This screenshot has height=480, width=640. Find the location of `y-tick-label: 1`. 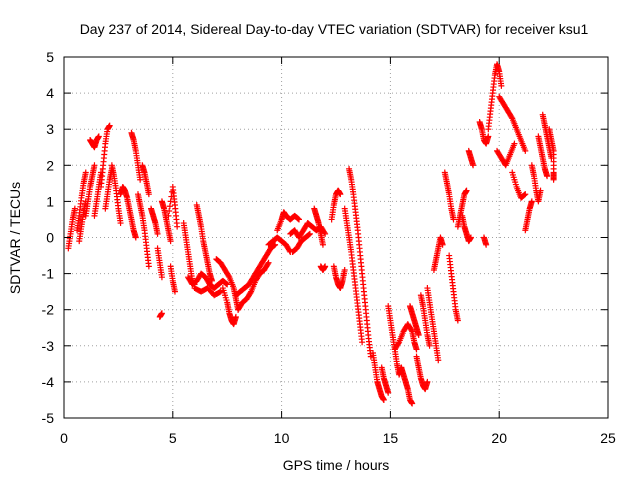

y-tick-label: 1 is located at coordinates (50, 201).